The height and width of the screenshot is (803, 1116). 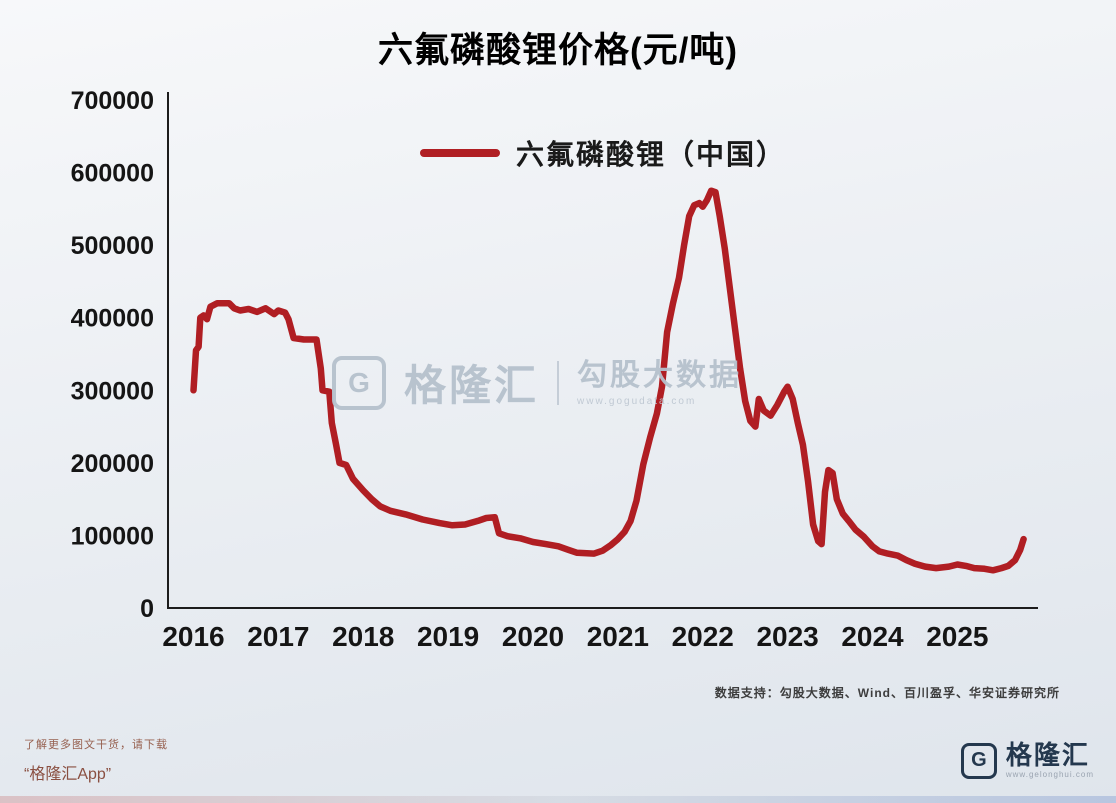 I want to click on y-tick-label: 300000, so click(x=112, y=391).